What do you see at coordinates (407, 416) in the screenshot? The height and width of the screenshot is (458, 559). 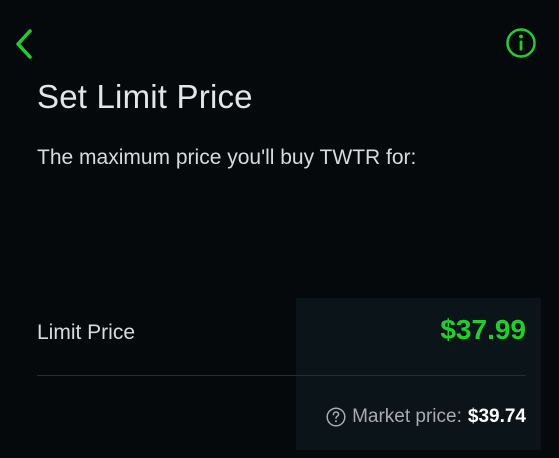 I see `market-price-label: Market price:` at bounding box center [407, 416].